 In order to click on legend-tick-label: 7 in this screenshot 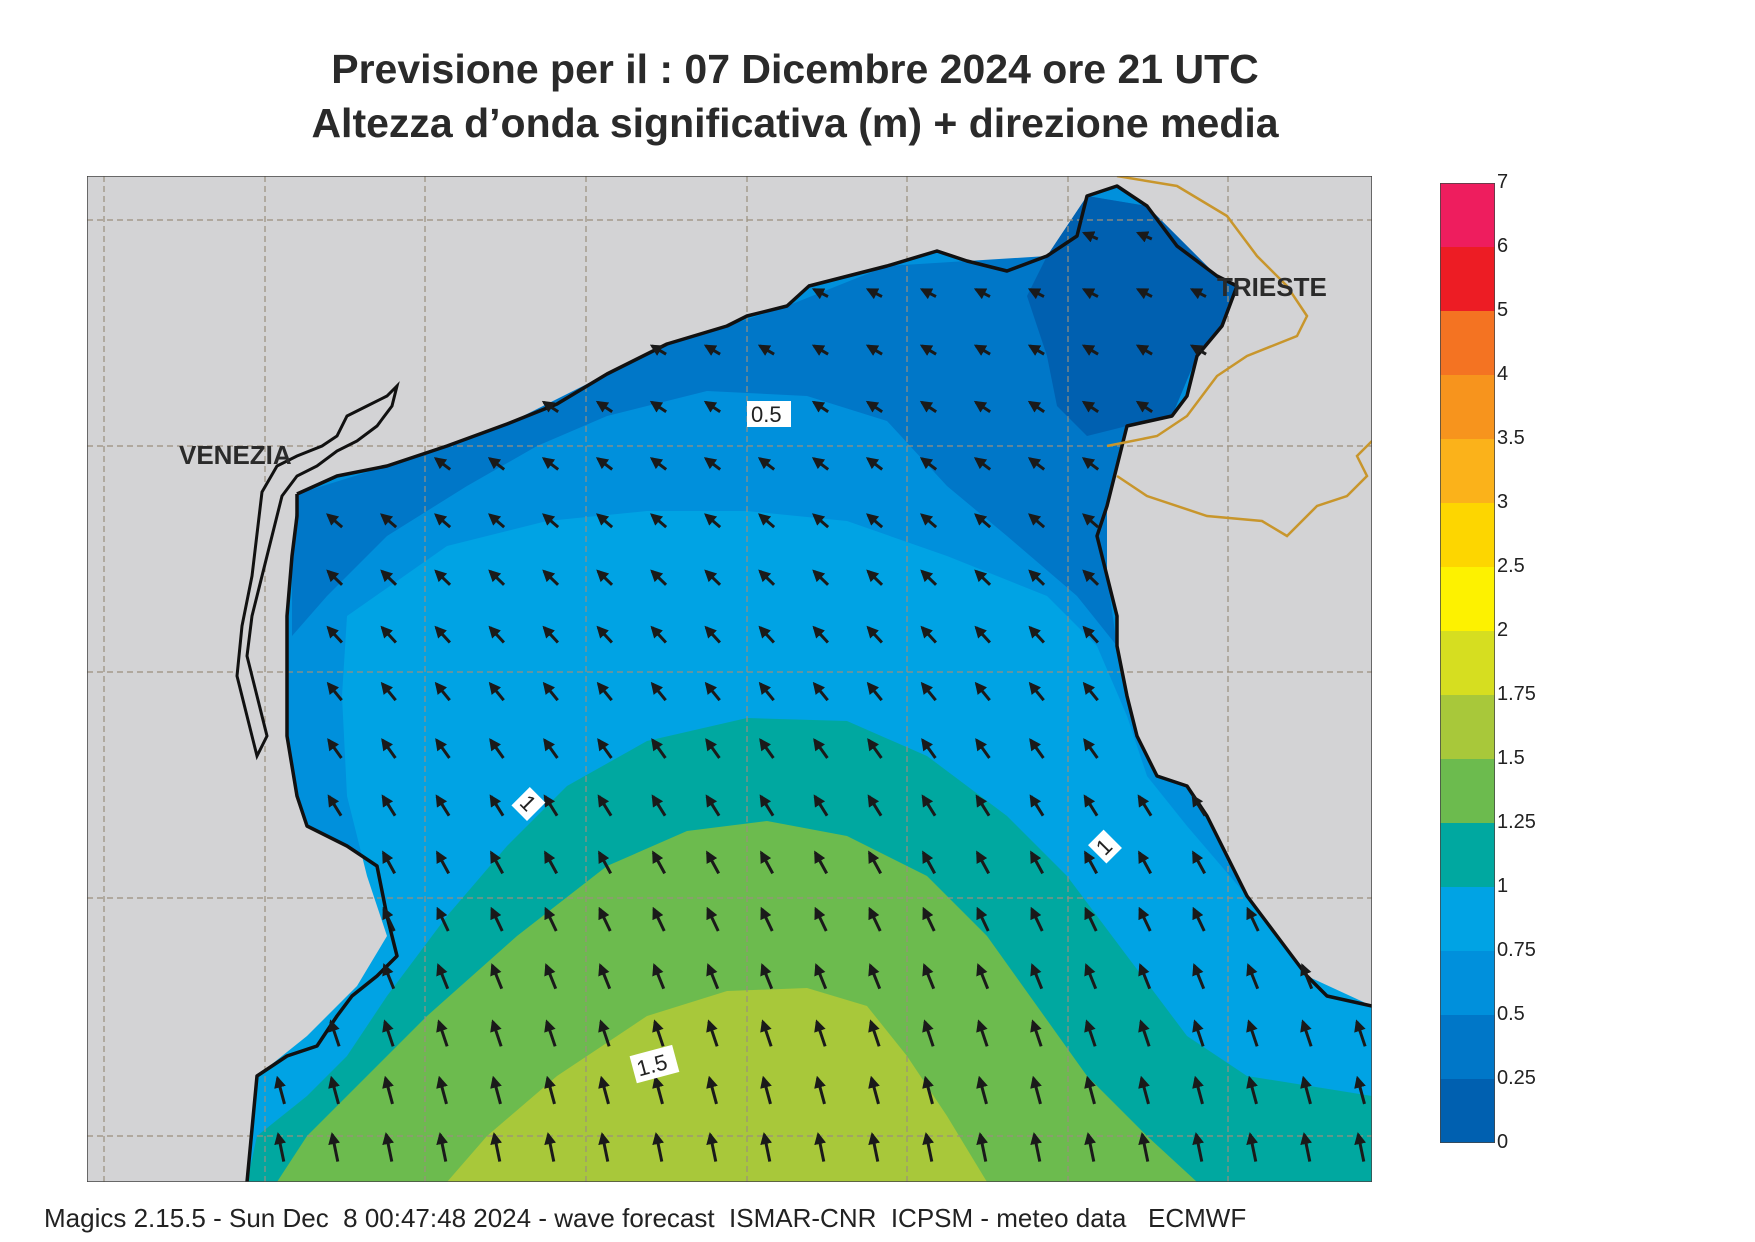, I will do `click(1503, 182)`.